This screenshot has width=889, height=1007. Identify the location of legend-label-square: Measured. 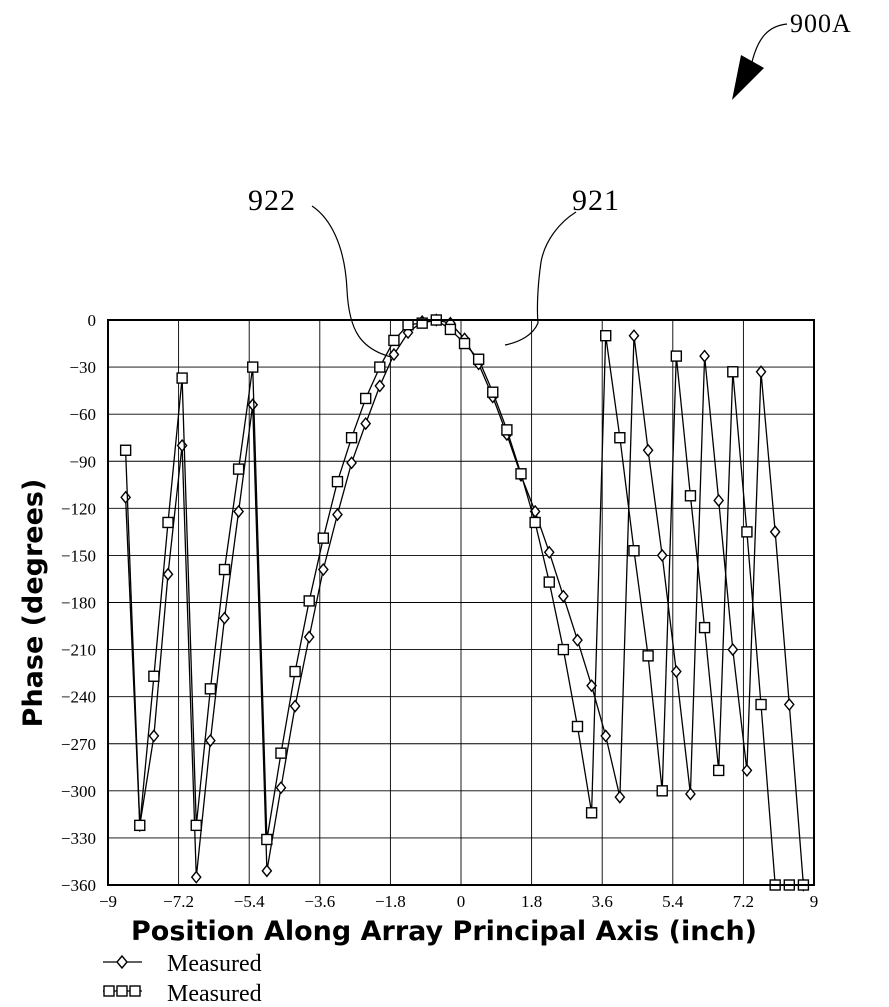
(214, 994).